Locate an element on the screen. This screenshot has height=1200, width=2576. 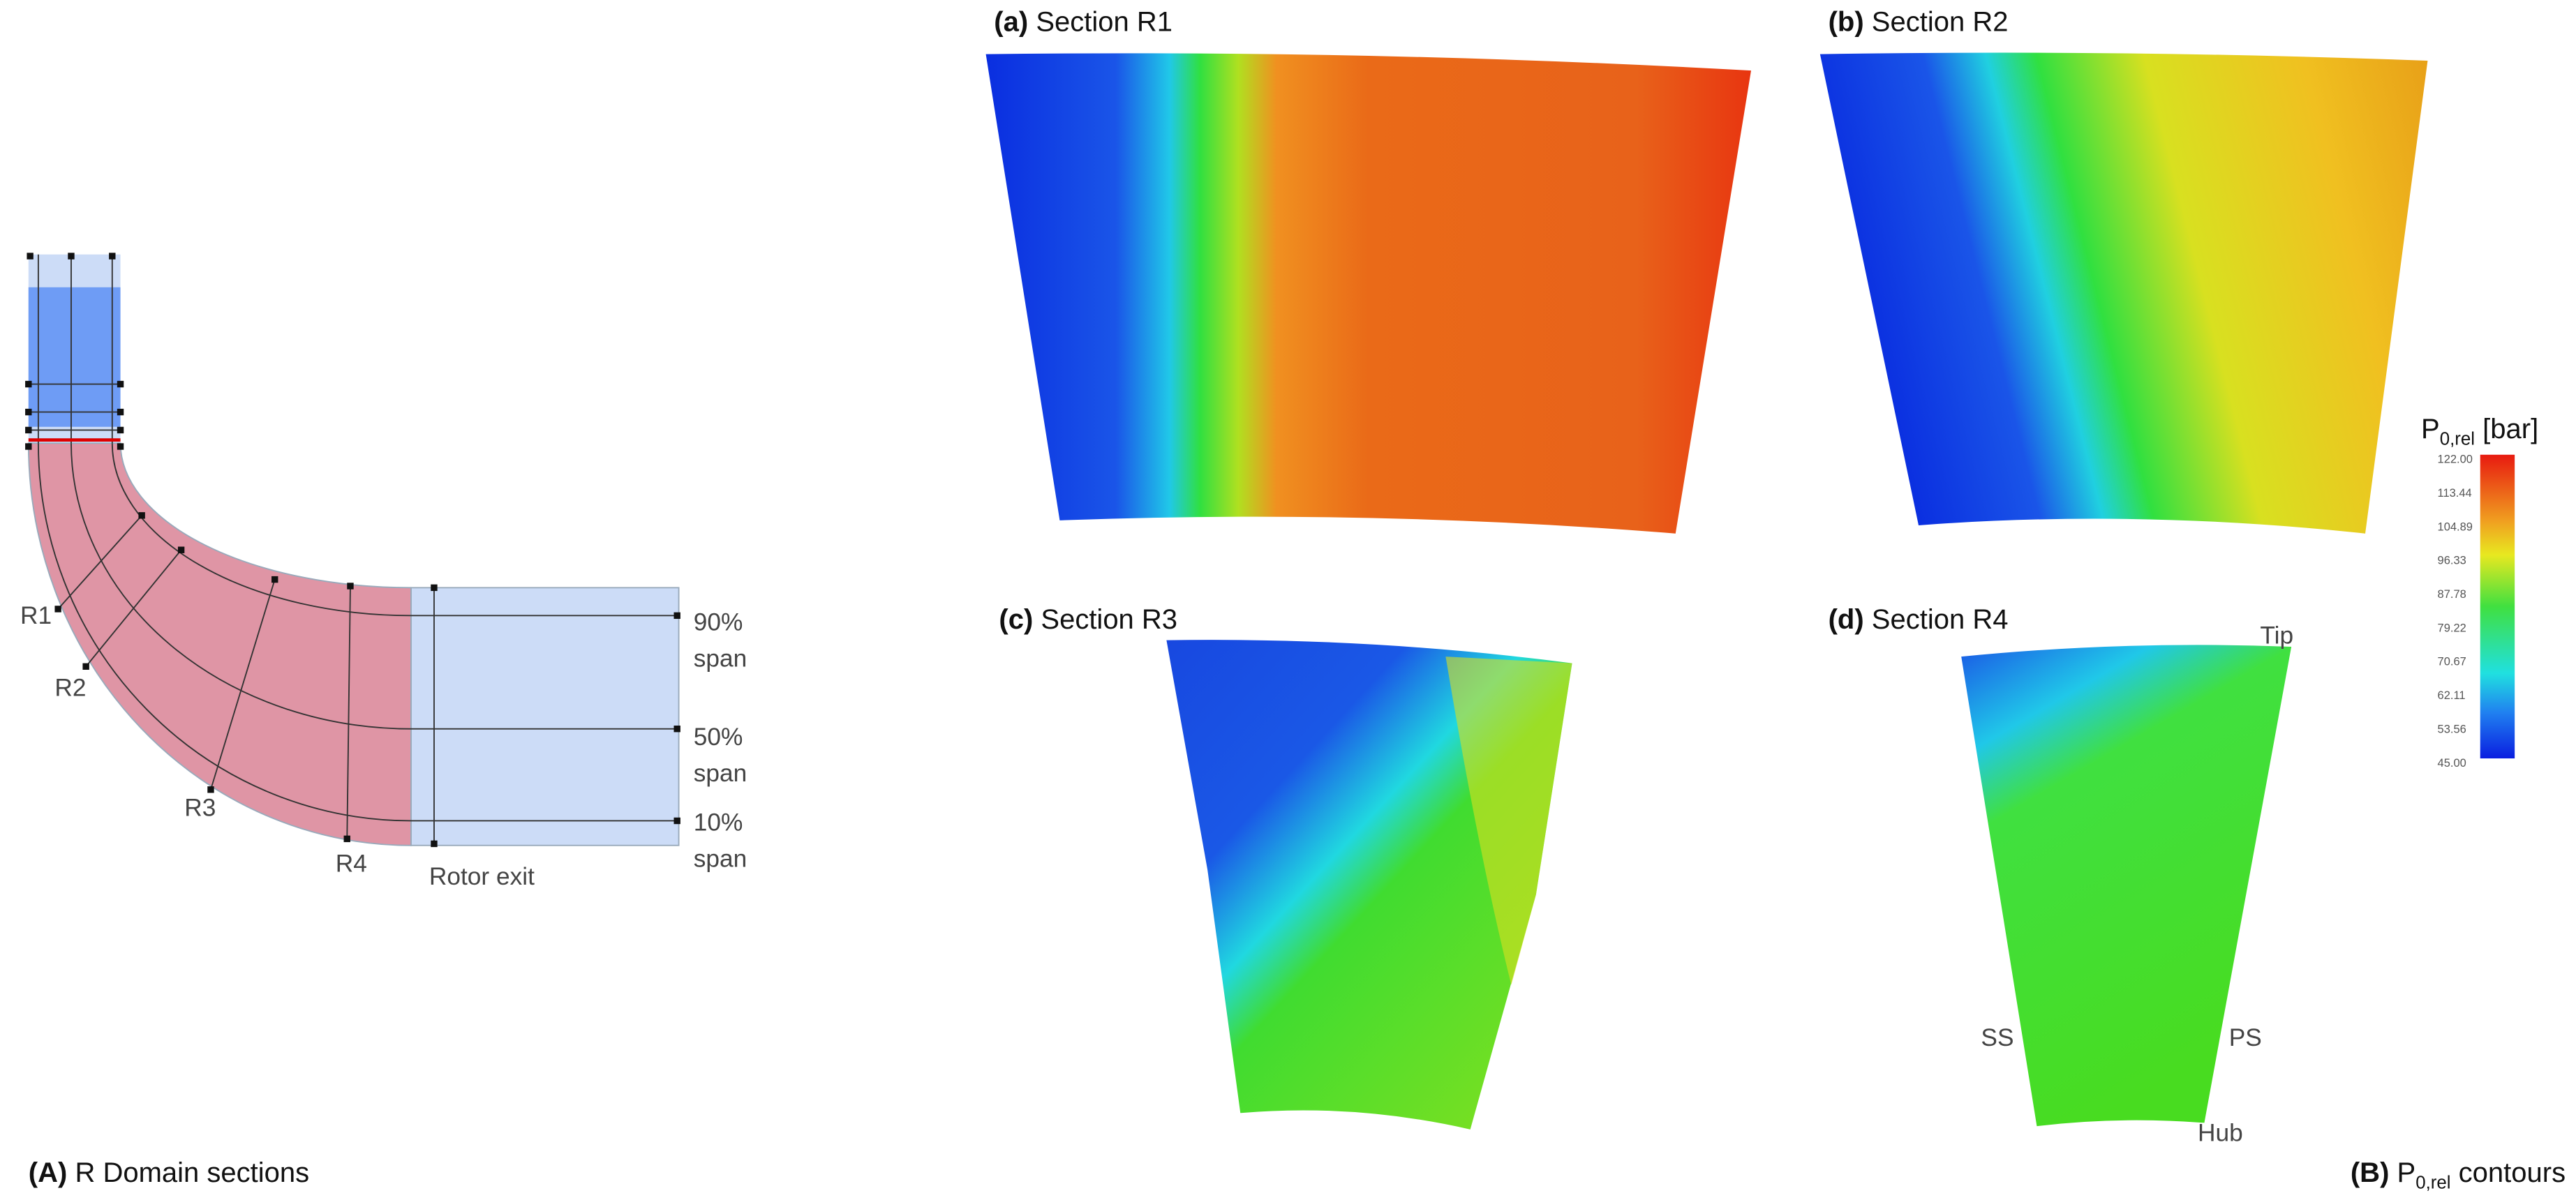
span-label: 10% is located at coordinates (719, 823).